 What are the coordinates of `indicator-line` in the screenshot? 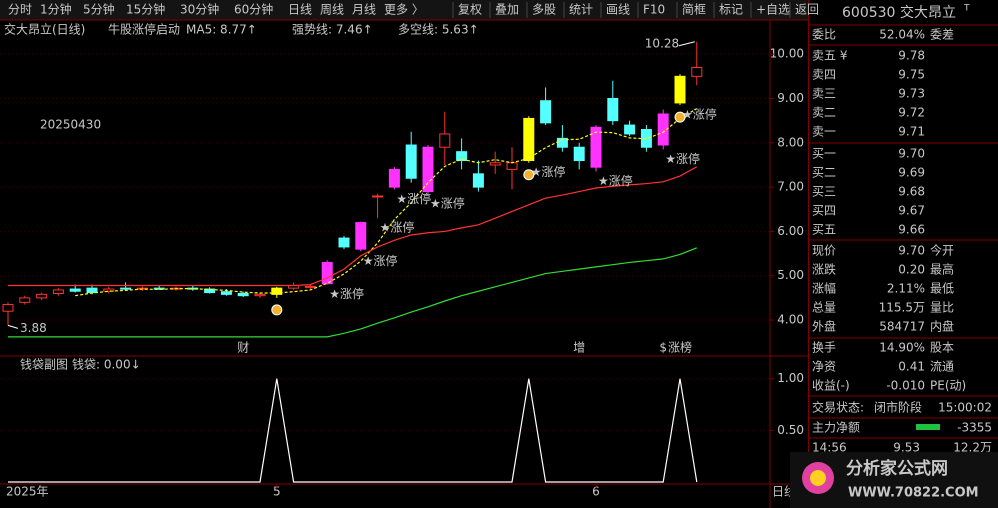 It's located at (353, 430).